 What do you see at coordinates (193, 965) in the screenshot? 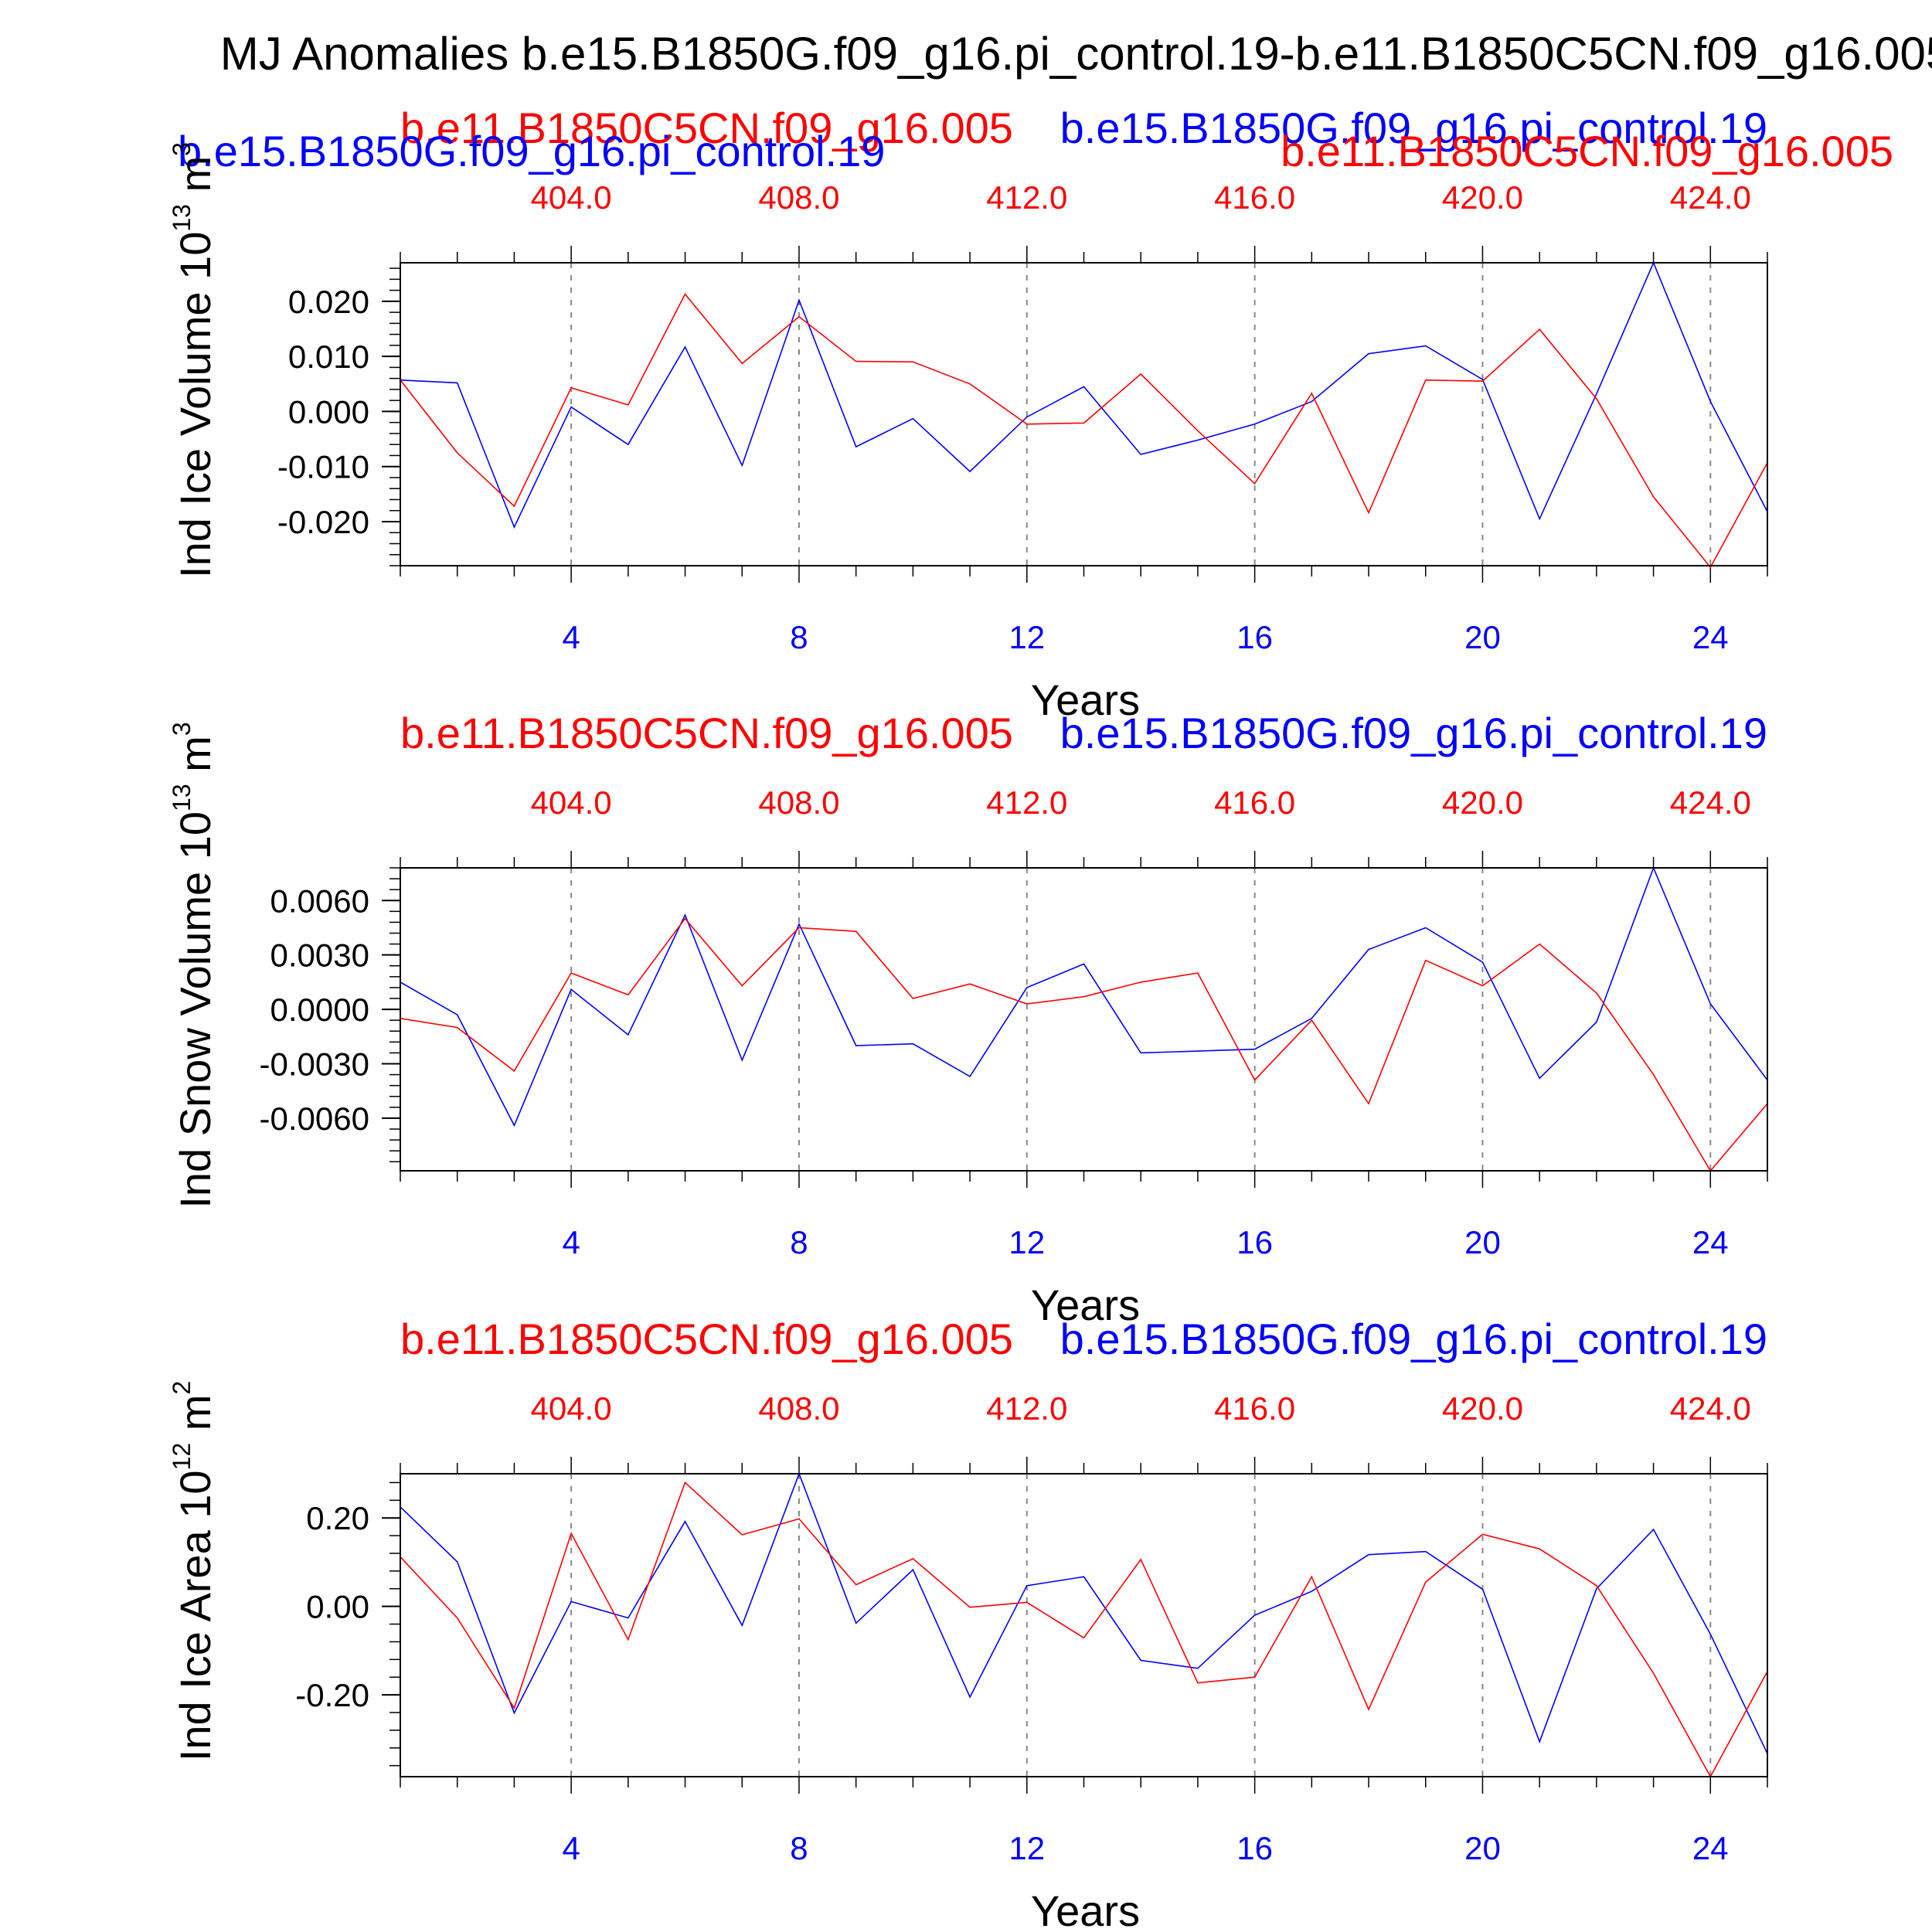
I see `y-axis-label: Ind Snow Volume 1013 m3` at bounding box center [193, 965].